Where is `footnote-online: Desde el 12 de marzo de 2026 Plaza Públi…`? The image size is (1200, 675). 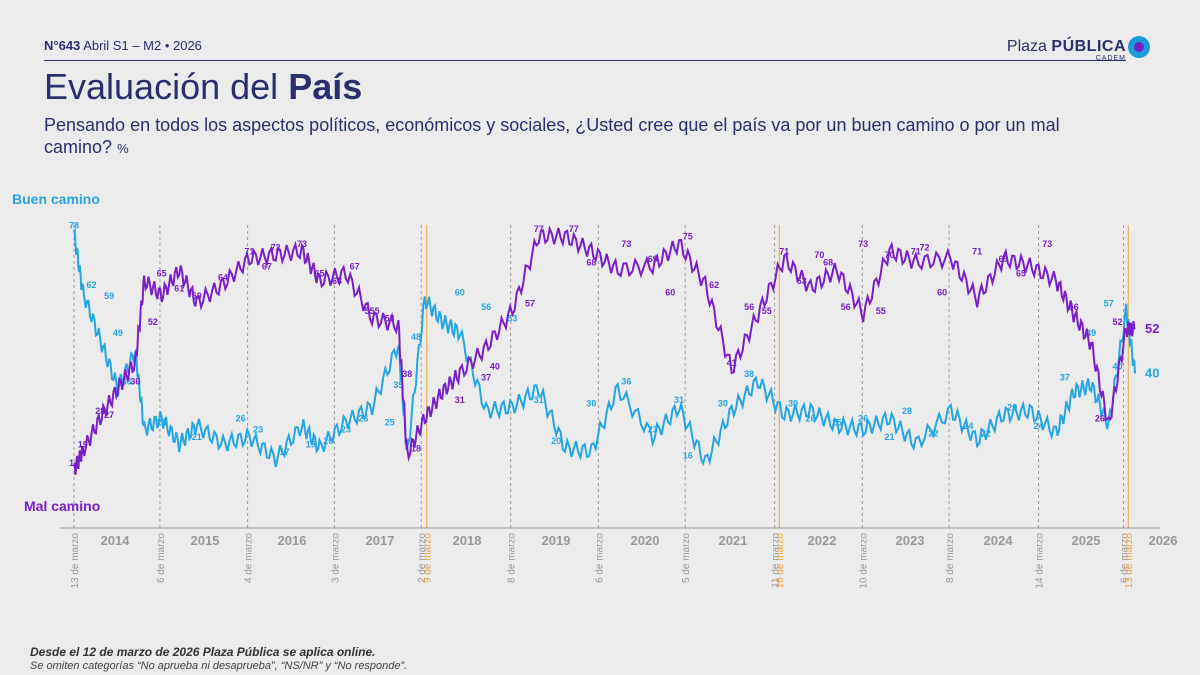
footnote-online: Desde el 12 de marzo de 2026 Plaza Públi… is located at coordinates (203, 652).